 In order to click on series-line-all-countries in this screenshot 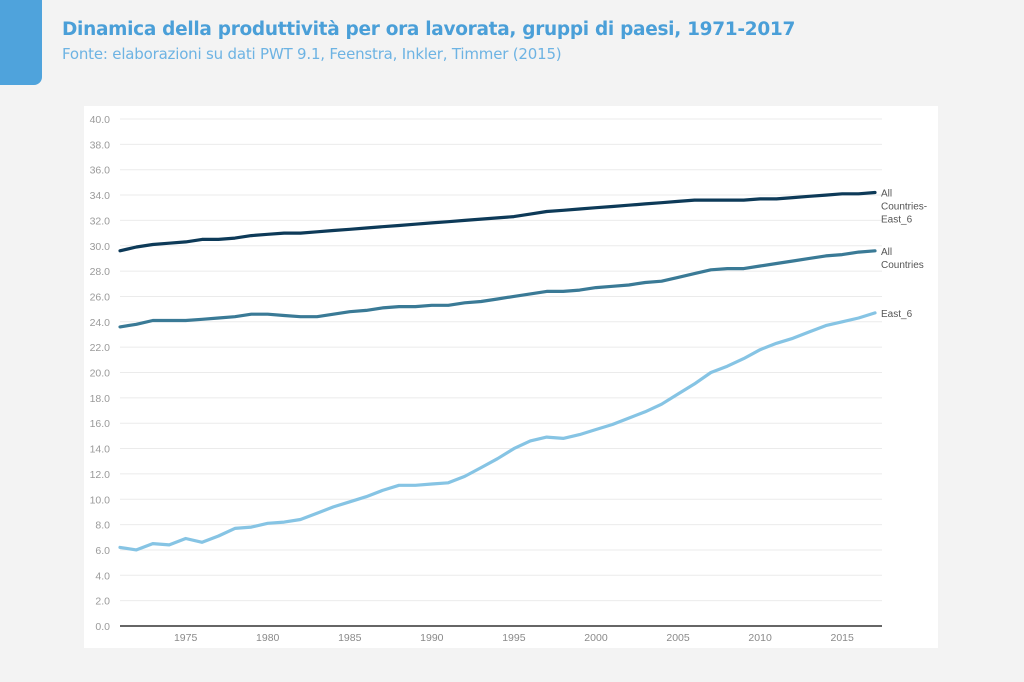, I will do `click(497, 289)`.